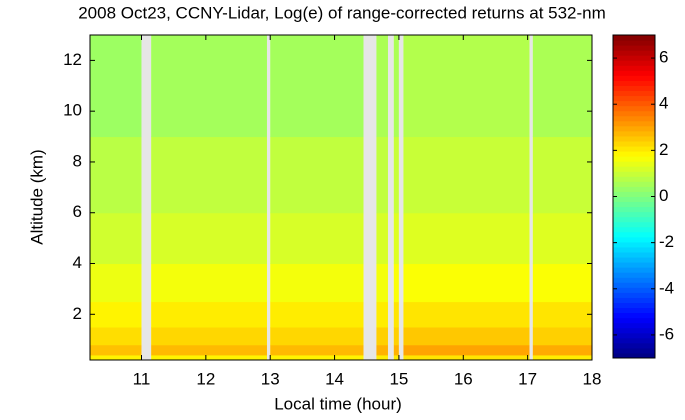 The height and width of the screenshot is (420, 685). I want to click on colorbar-tick-label: -6, so click(666, 333).